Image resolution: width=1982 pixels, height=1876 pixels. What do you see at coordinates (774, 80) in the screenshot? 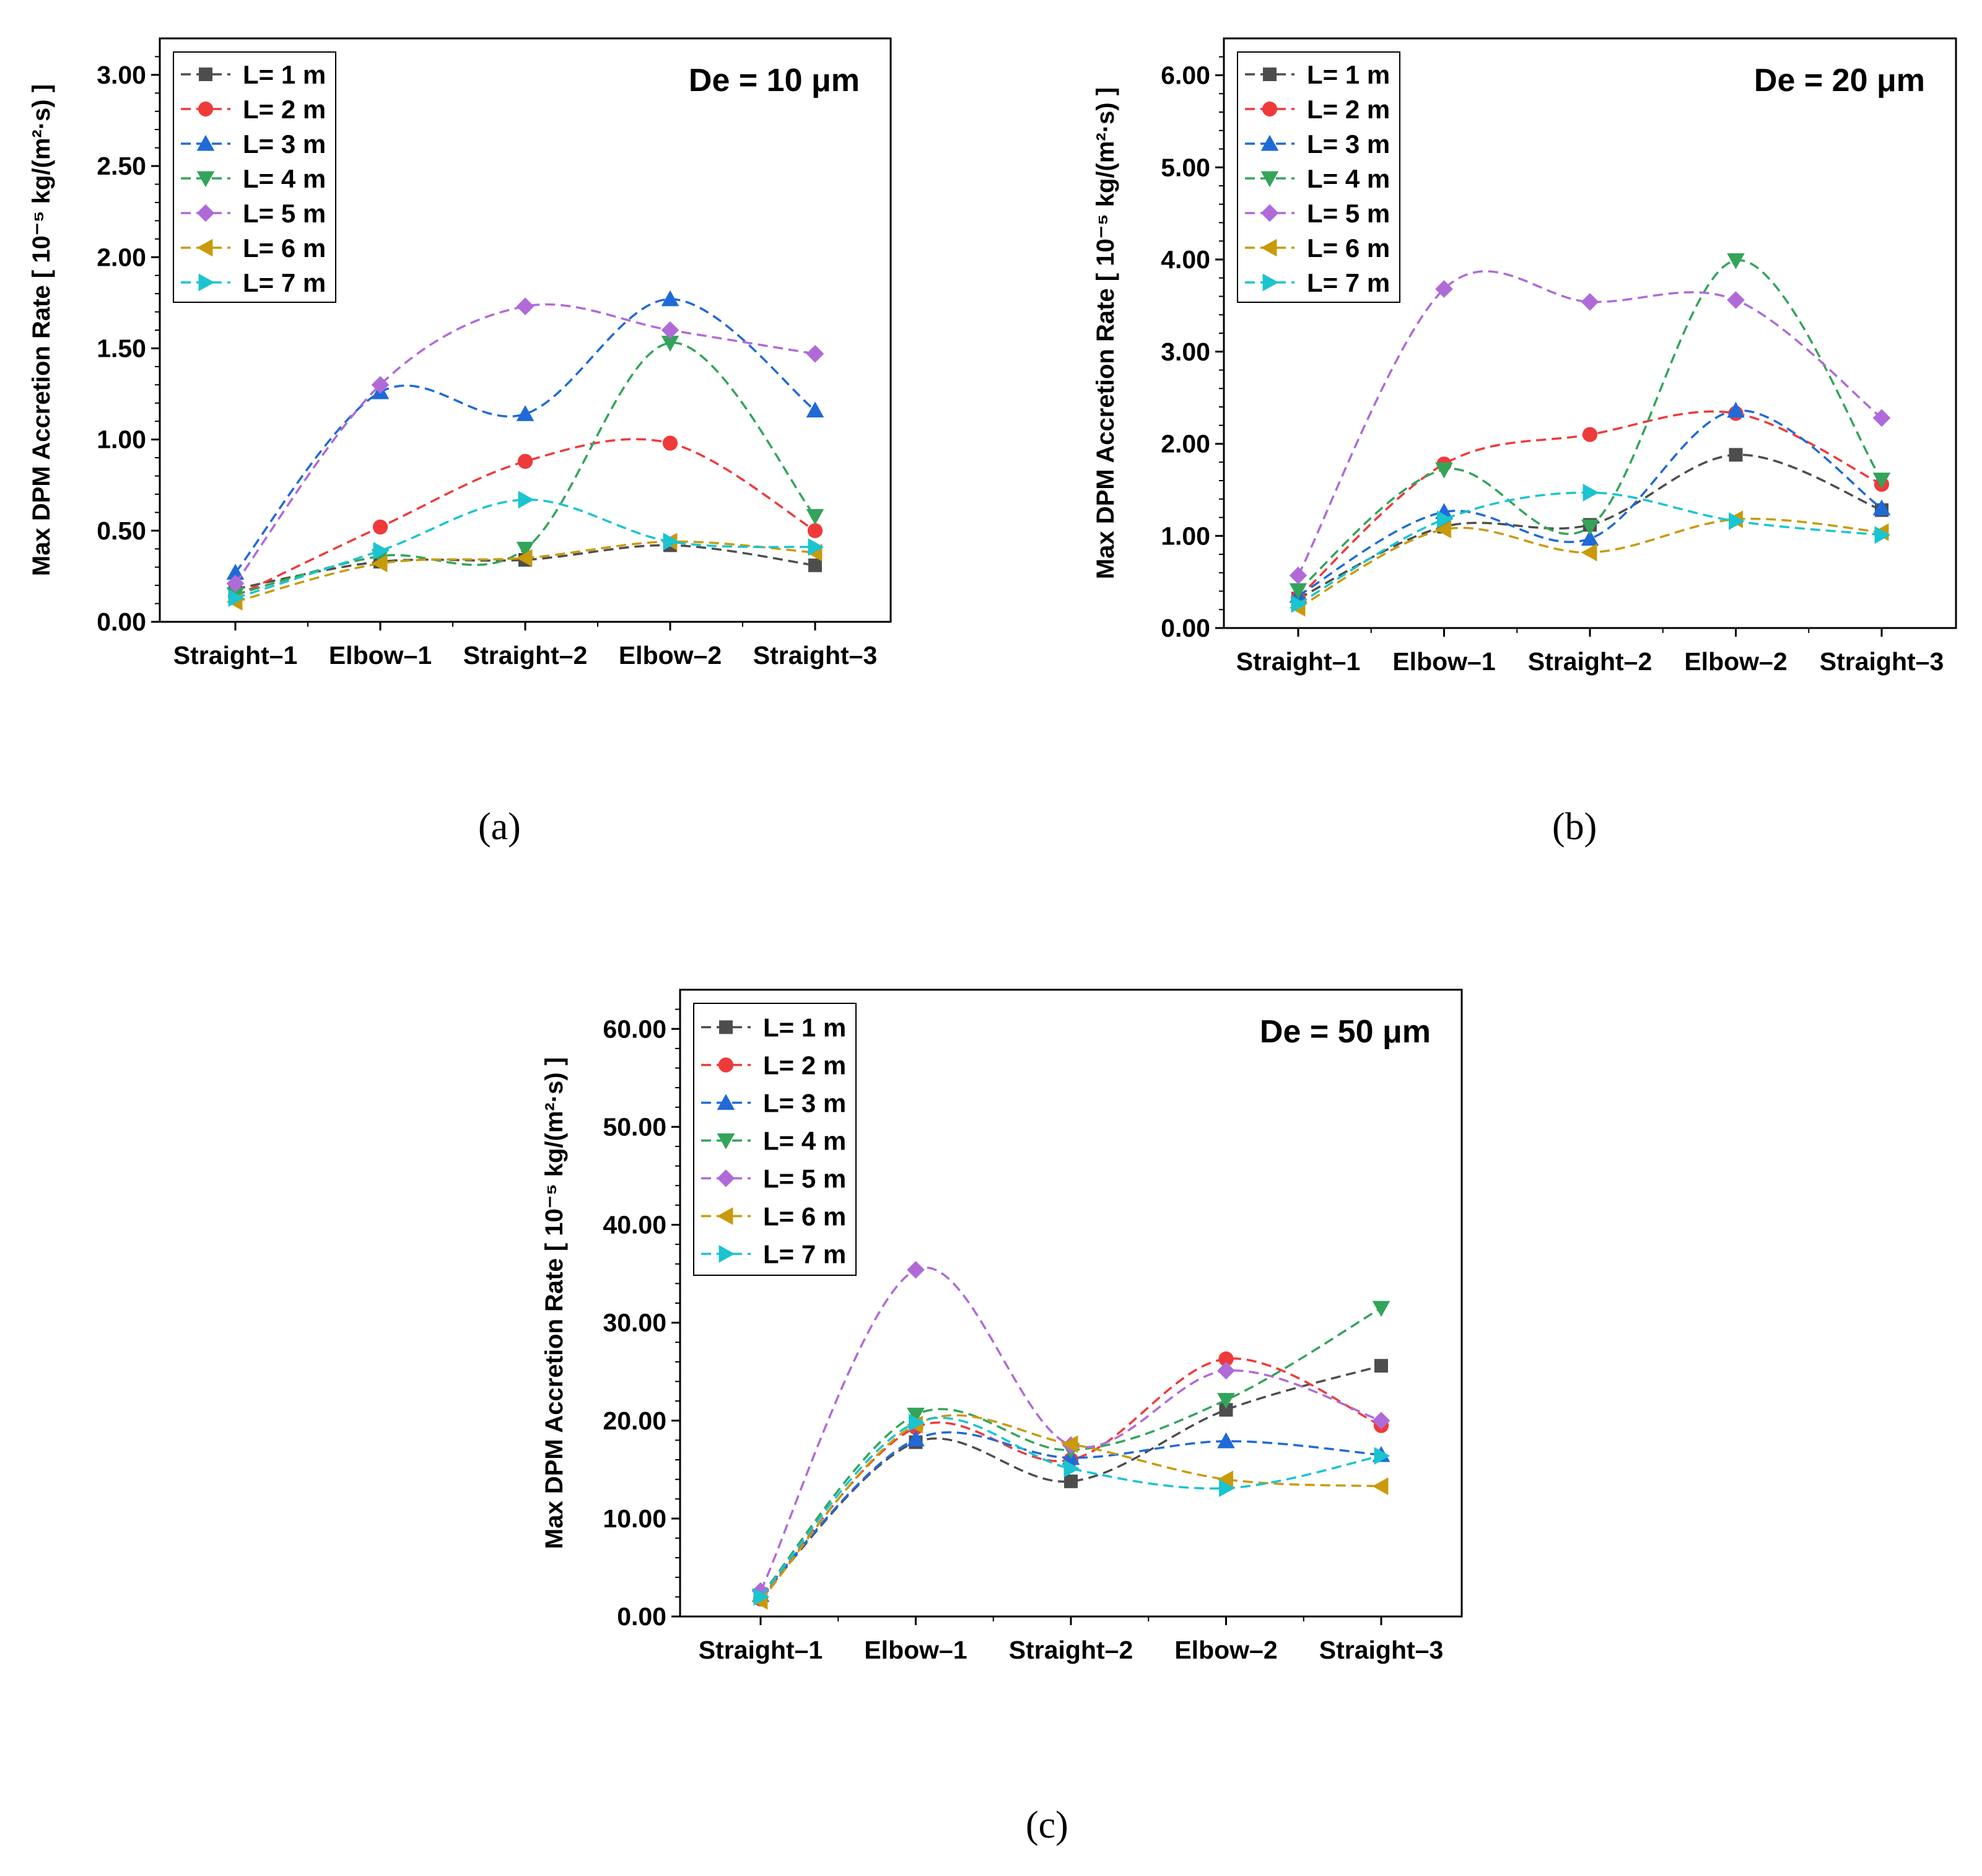
I see `chart-title: De = 10 μm` at bounding box center [774, 80].